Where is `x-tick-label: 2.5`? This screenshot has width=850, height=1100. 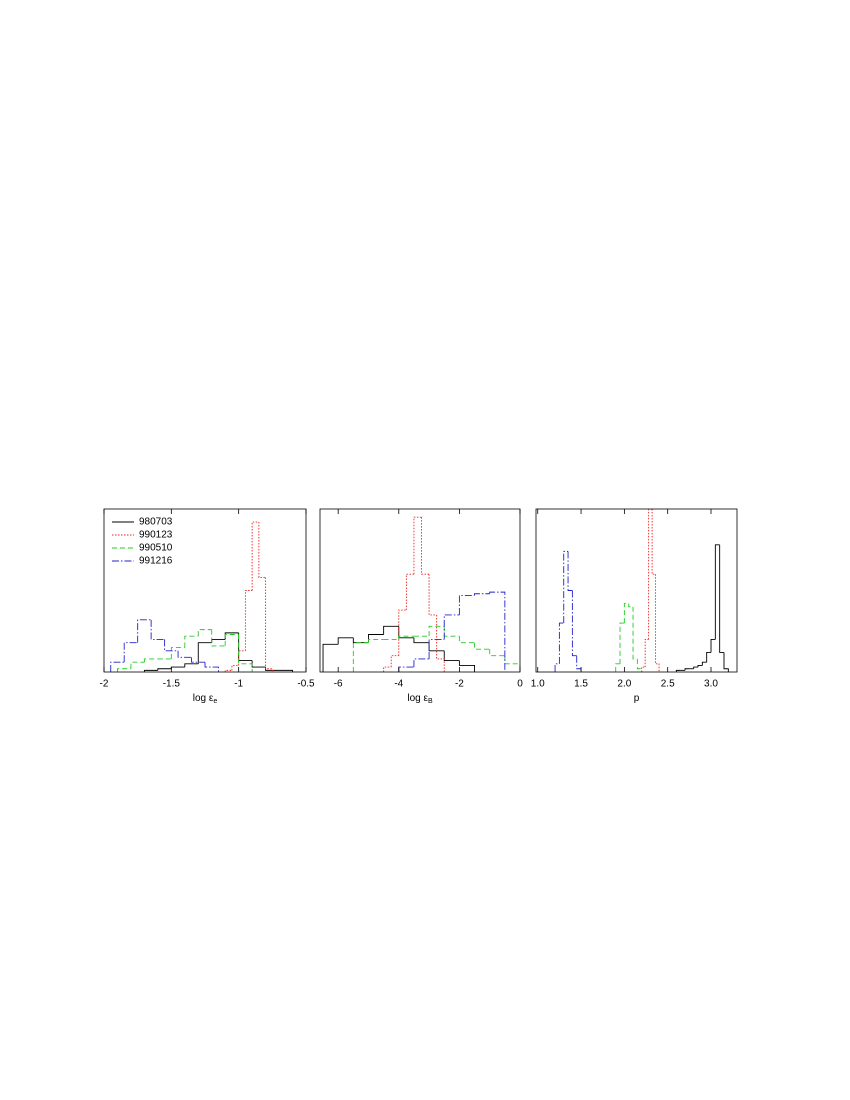
x-tick-label: 2.5 is located at coordinates (668, 684).